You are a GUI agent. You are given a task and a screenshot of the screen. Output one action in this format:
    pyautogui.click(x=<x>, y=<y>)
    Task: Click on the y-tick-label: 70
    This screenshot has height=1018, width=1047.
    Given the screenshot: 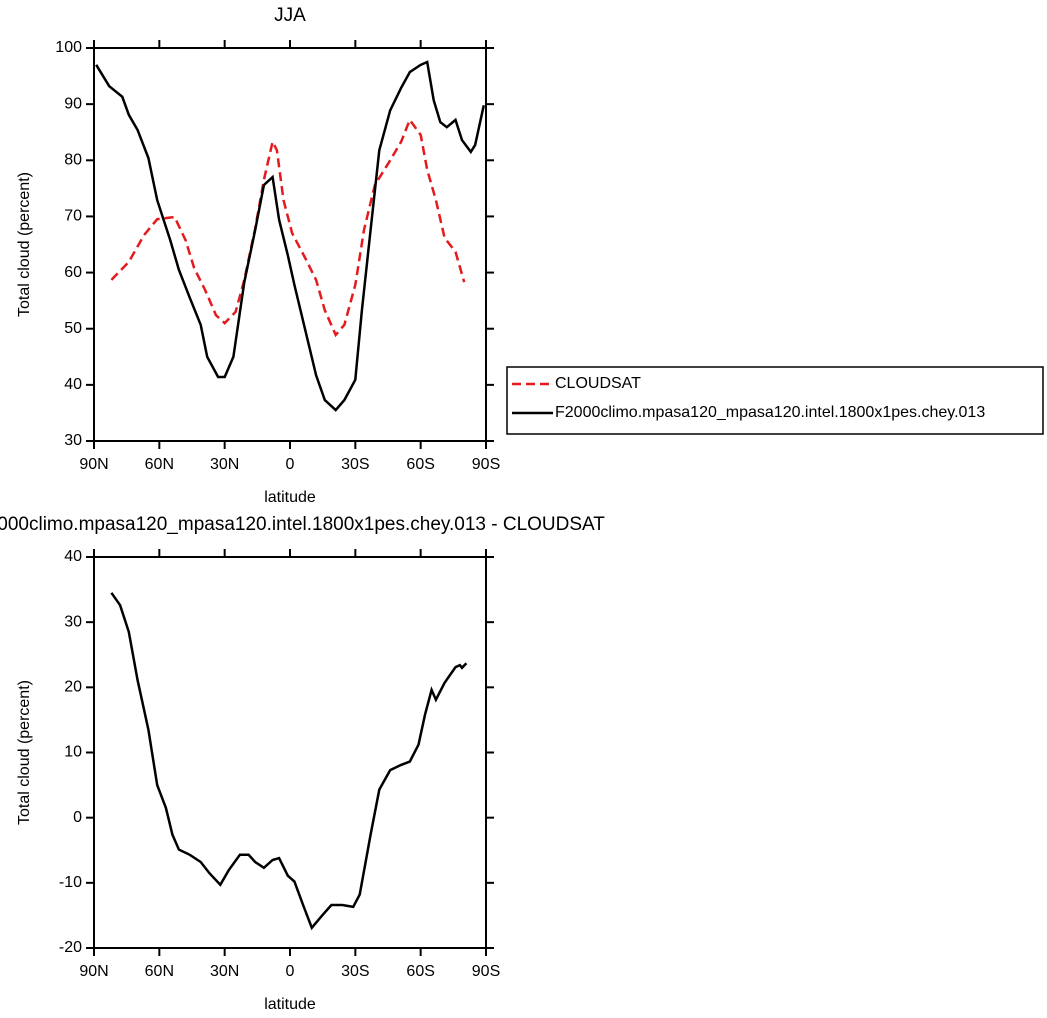 What is the action you would take?
    pyautogui.click(x=73, y=216)
    